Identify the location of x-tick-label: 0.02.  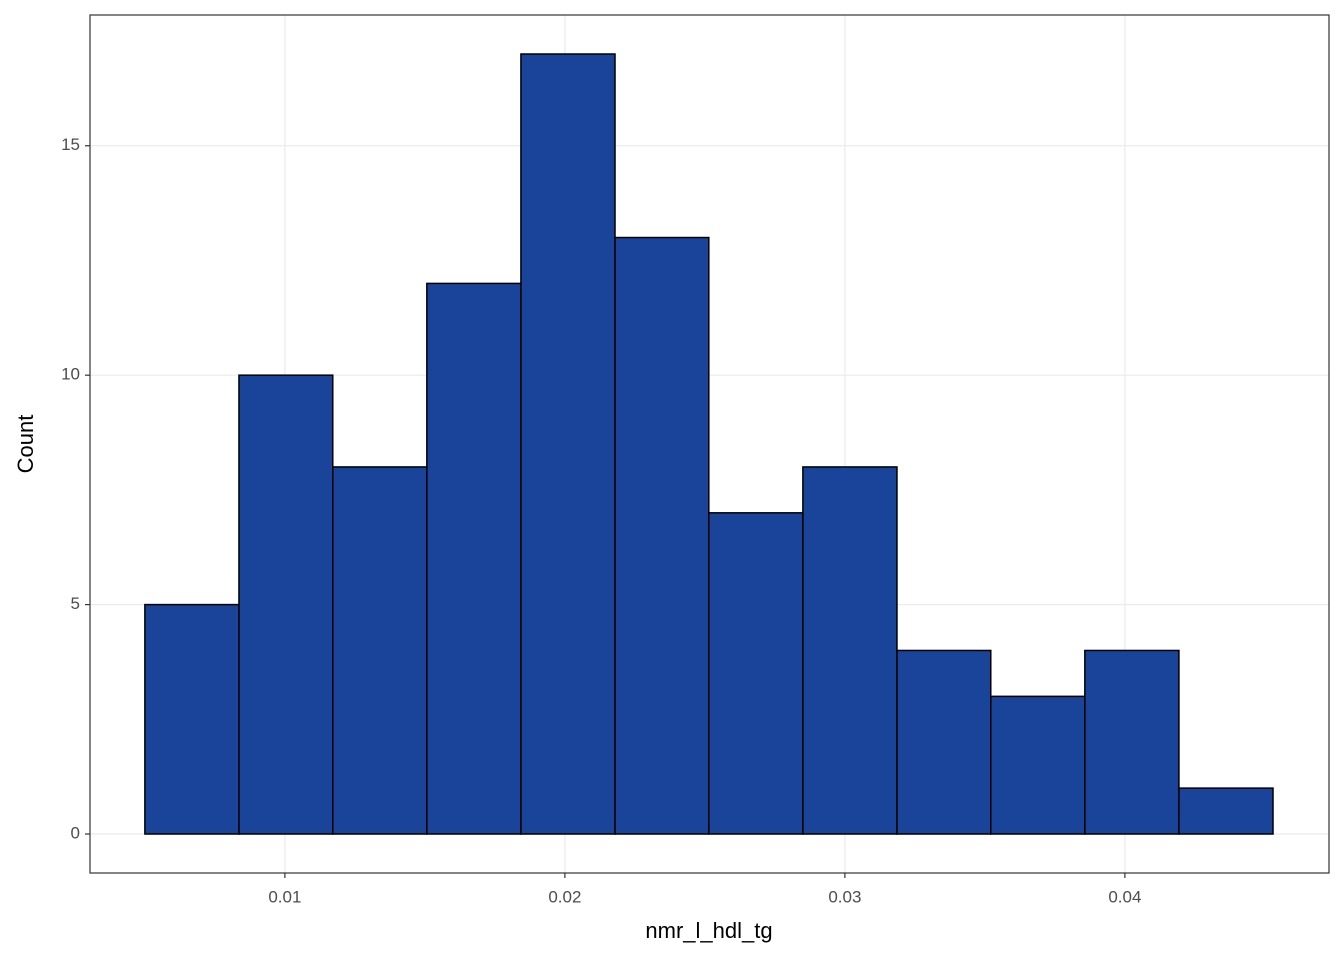
(564, 896).